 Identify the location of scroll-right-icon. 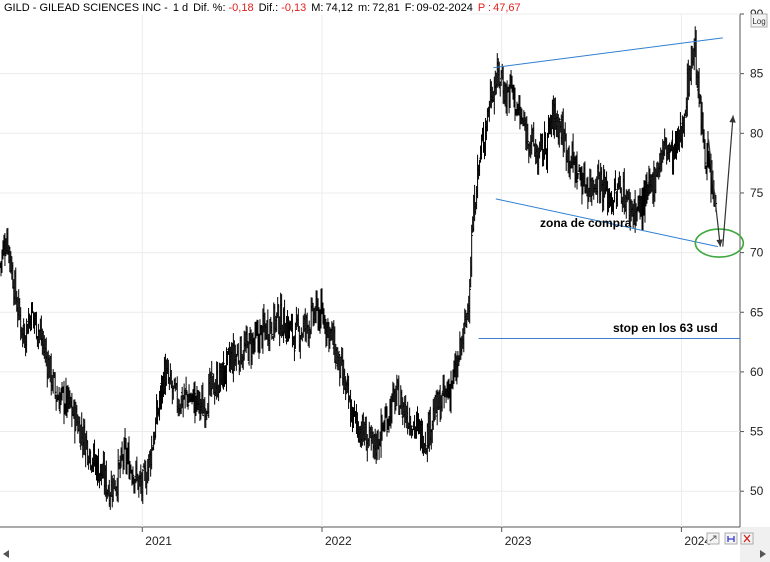
(763, 554).